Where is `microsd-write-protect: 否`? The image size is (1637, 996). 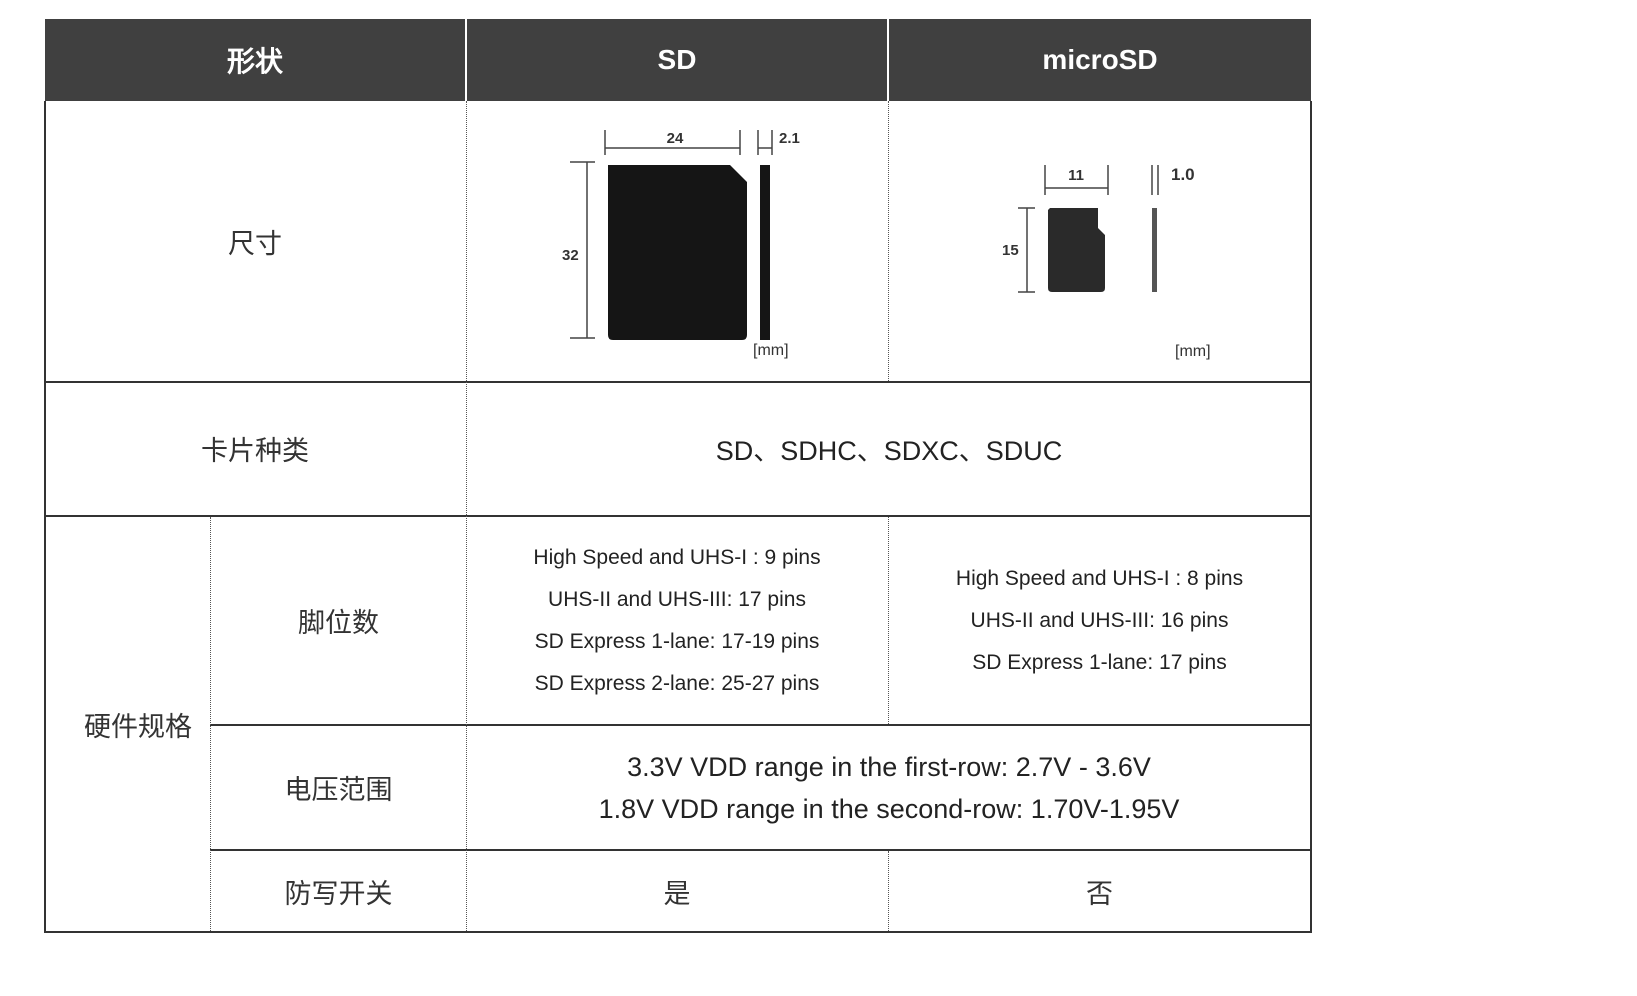 microsd-write-protect: 否 is located at coordinates (1099, 894).